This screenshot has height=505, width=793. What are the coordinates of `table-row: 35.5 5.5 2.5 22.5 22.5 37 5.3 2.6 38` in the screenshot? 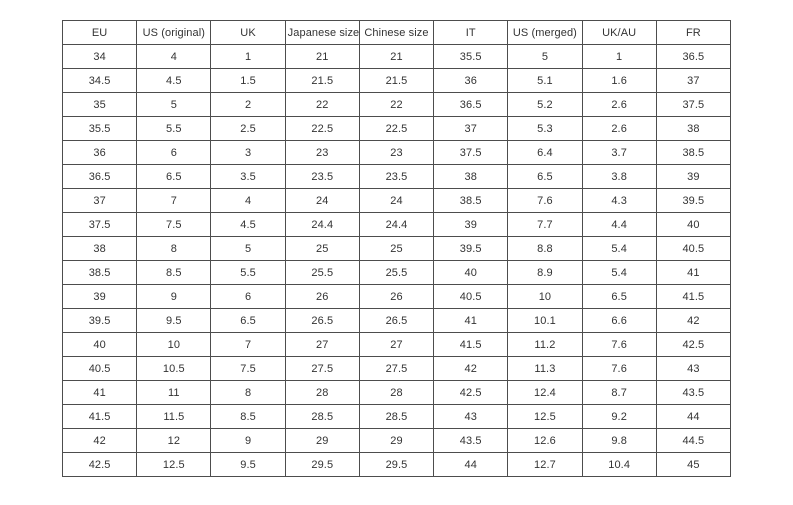 It's located at (396, 128).